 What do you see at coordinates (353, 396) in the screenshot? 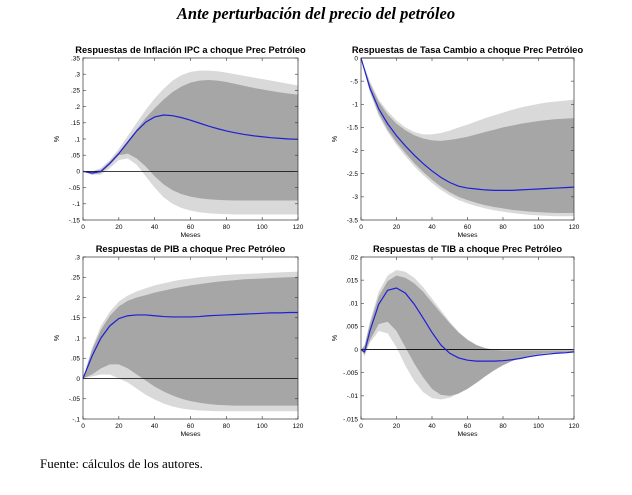
I see `y-tick-label: -.01` at bounding box center [353, 396].